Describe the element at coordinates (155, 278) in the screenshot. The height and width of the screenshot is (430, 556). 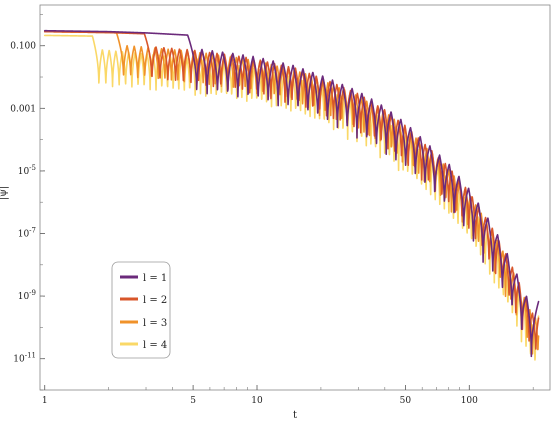
I see `legend-label-l1: l = 1` at that location.